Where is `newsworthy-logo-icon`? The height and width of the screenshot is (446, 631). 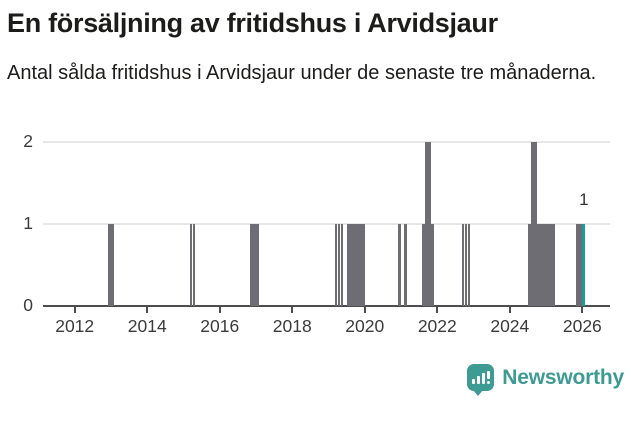
newsworthy-logo-icon is located at coordinates (481, 380).